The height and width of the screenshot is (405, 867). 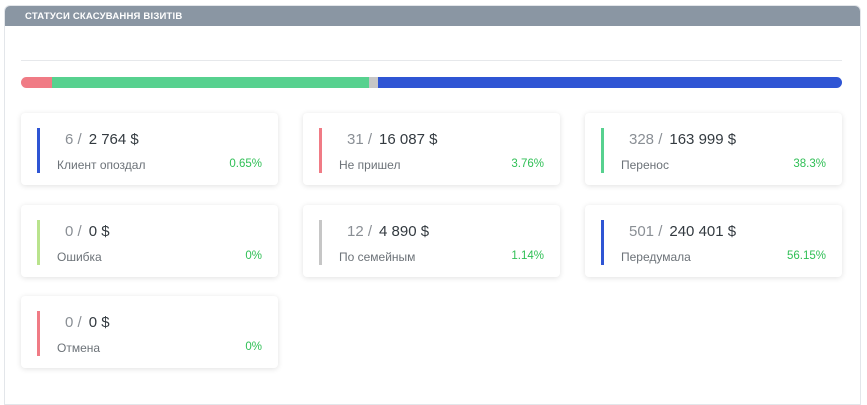 I want to click on status-amount: 2 764 $, so click(x=113, y=139).